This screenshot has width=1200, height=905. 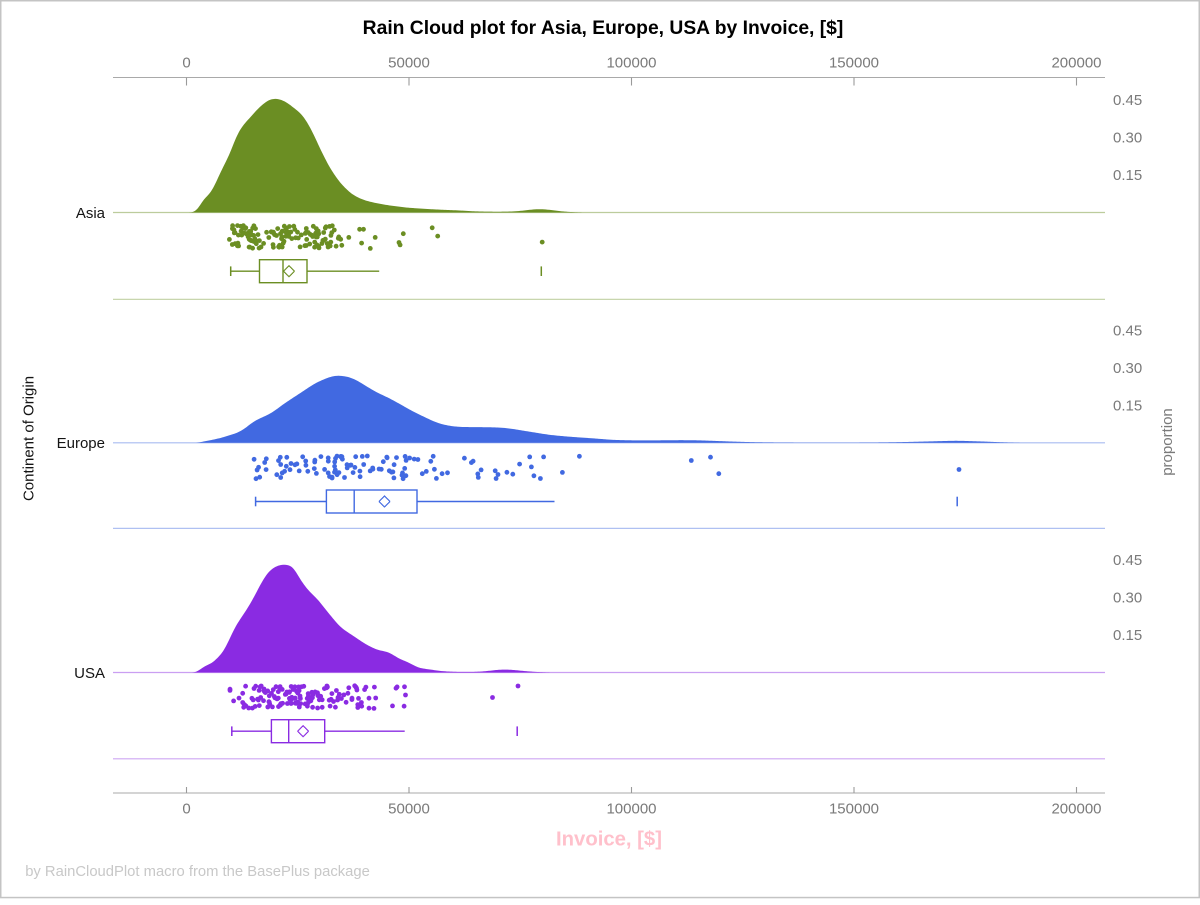 What do you see at coordinates (89, 673) in the screenshot?
I see `svg-text: USA` at bounding box center [89, 673].